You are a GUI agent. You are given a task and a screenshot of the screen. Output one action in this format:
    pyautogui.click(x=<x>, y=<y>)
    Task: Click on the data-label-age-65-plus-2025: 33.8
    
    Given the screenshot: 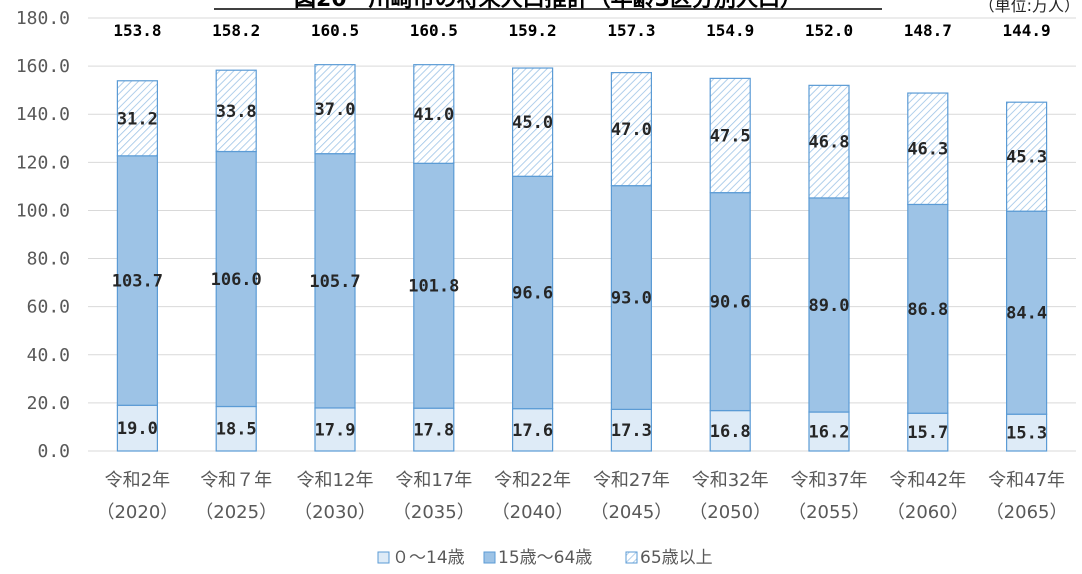 What is the action you would take?
    pyautogui.click(x=236, y=112)
    